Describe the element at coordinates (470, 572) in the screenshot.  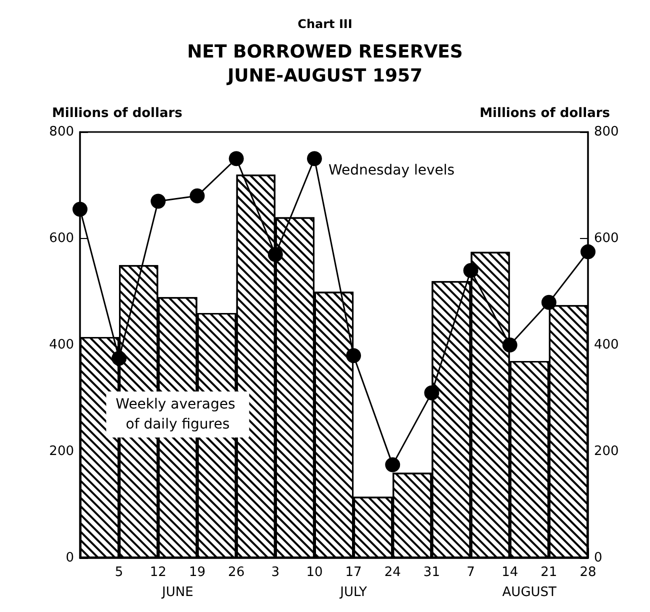
I see `x-tick-label: 7` at that location.